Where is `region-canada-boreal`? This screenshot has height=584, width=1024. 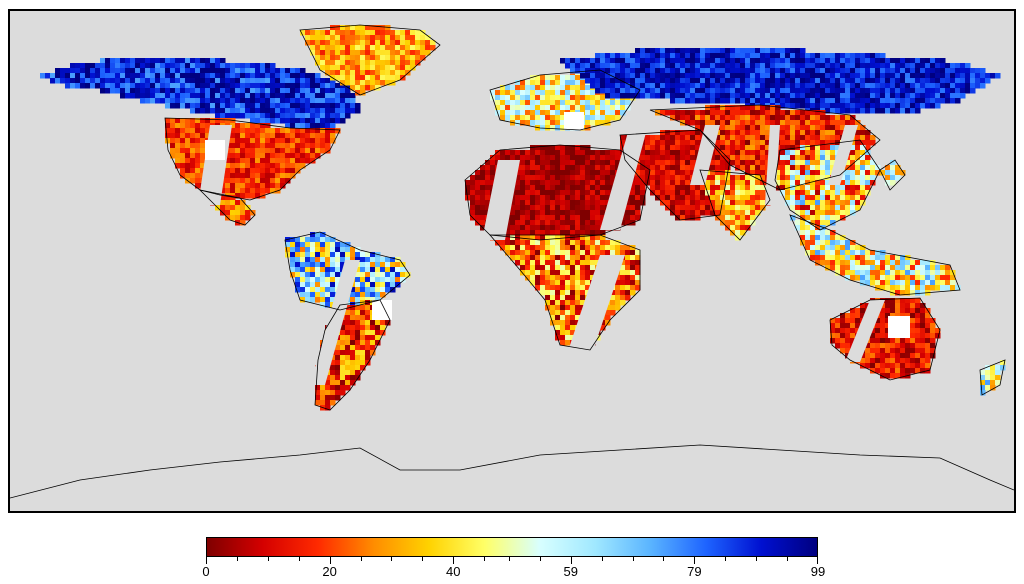
region-canada-boreal is located at coordinates (200, 93).